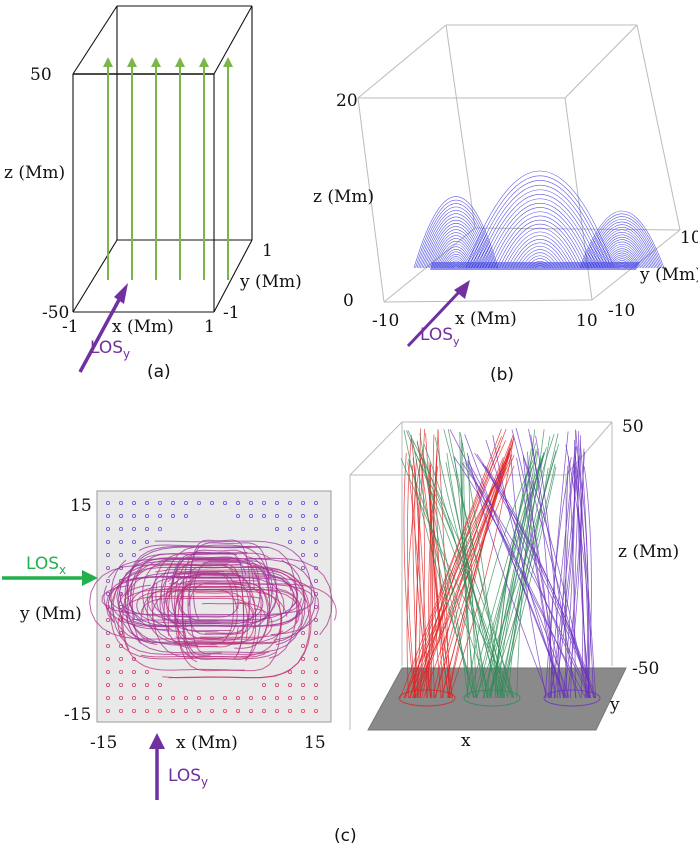 Image resolution: width=698 pixels, height=850 pixels. What do you see at coordinates (77, 715) in the screenshot?
I see `y-tick-bottom: -15` at bounding box center [77, 715].